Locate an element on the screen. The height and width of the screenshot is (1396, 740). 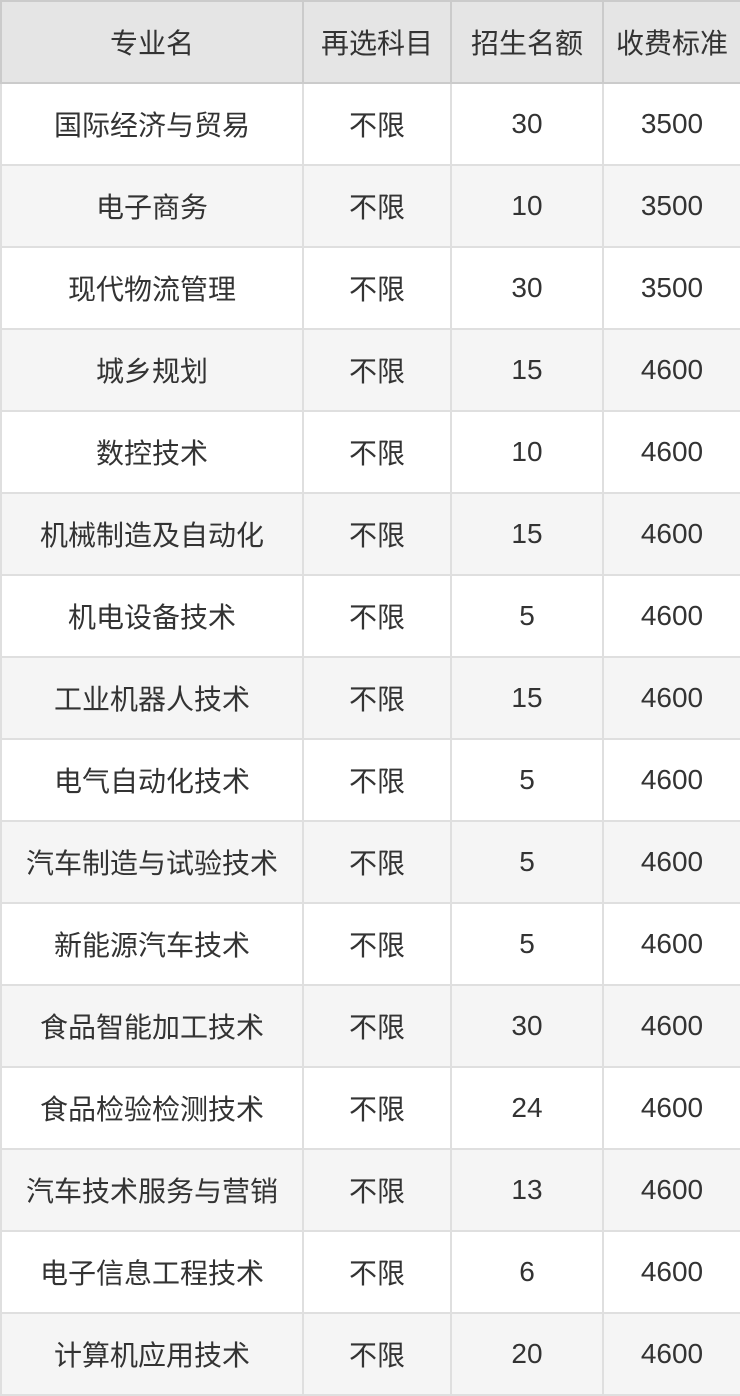
cell-major: 计算机应用技术 is located at coordinates (152, 1354).